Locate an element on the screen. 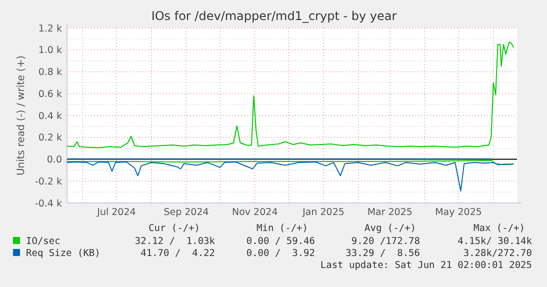  y-tick-label: 0.6 k is located at coordinates (50, 94).